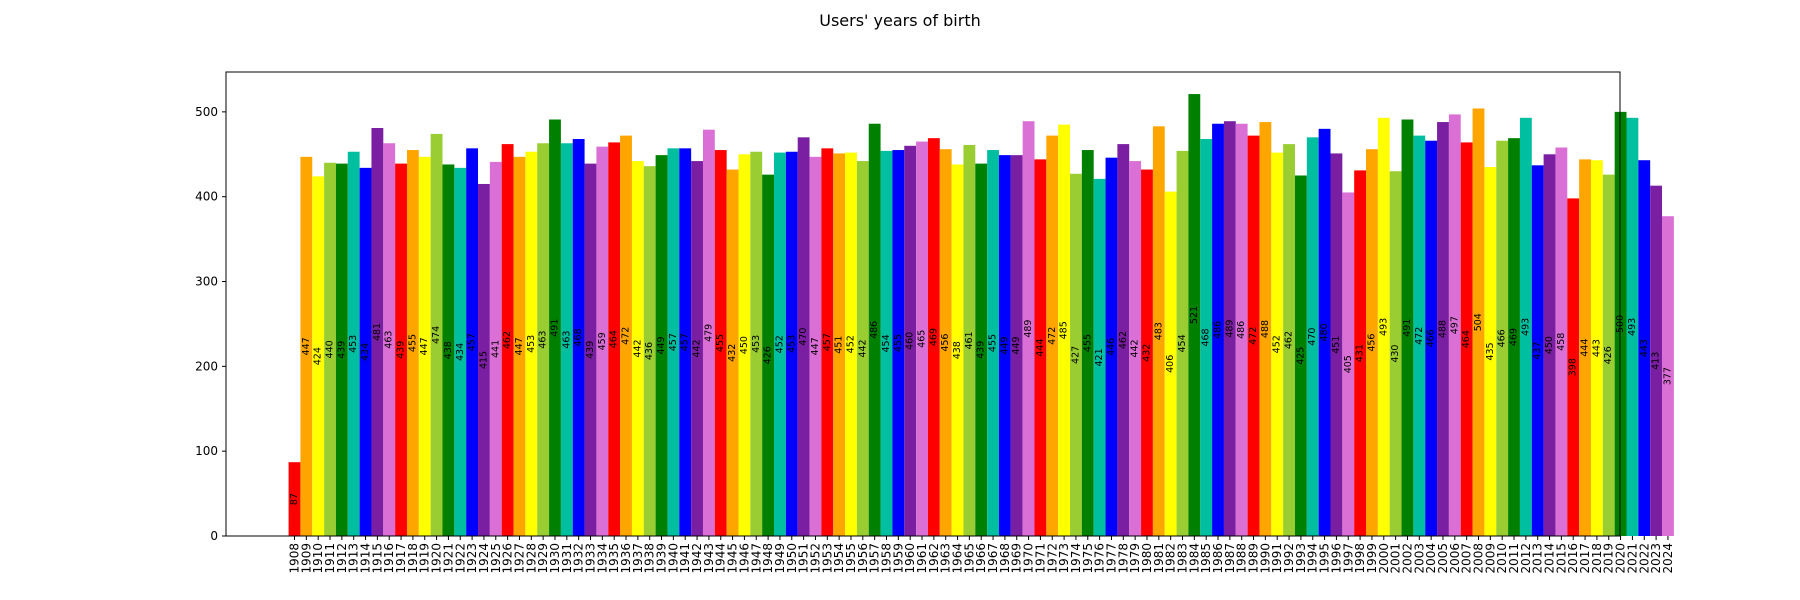 The height and width of the screenshot is (600, 1800). Describe the element at coordinates (1407, 328) in the screenshot. I see `data-label-2002: 491` at that location.